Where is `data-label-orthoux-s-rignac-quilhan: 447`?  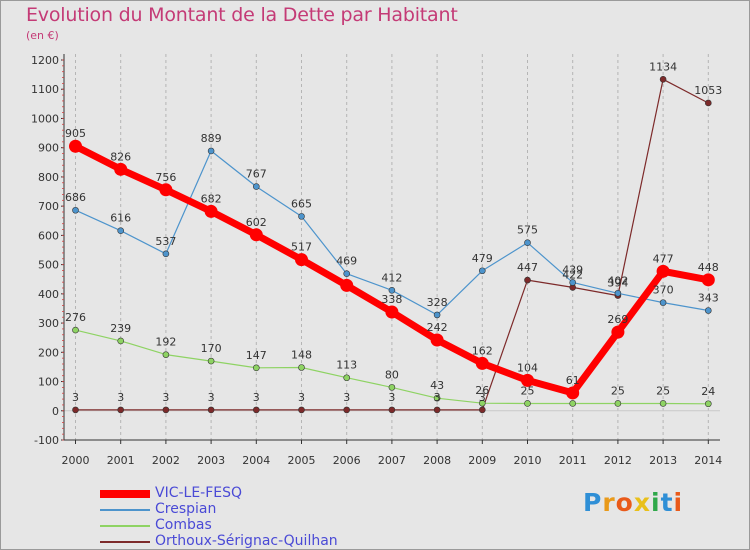 data-label-orthoux-s-rignac-quilhan: 447 is located at coordinates (527, 267).